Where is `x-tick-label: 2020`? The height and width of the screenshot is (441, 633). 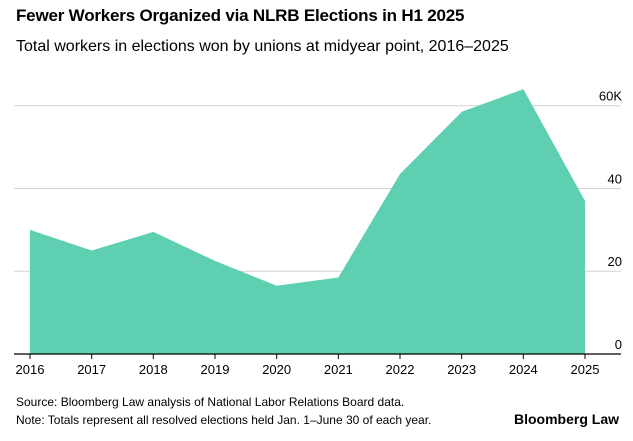
x-tick-label: 2020 is located at coordinates (276, 369).